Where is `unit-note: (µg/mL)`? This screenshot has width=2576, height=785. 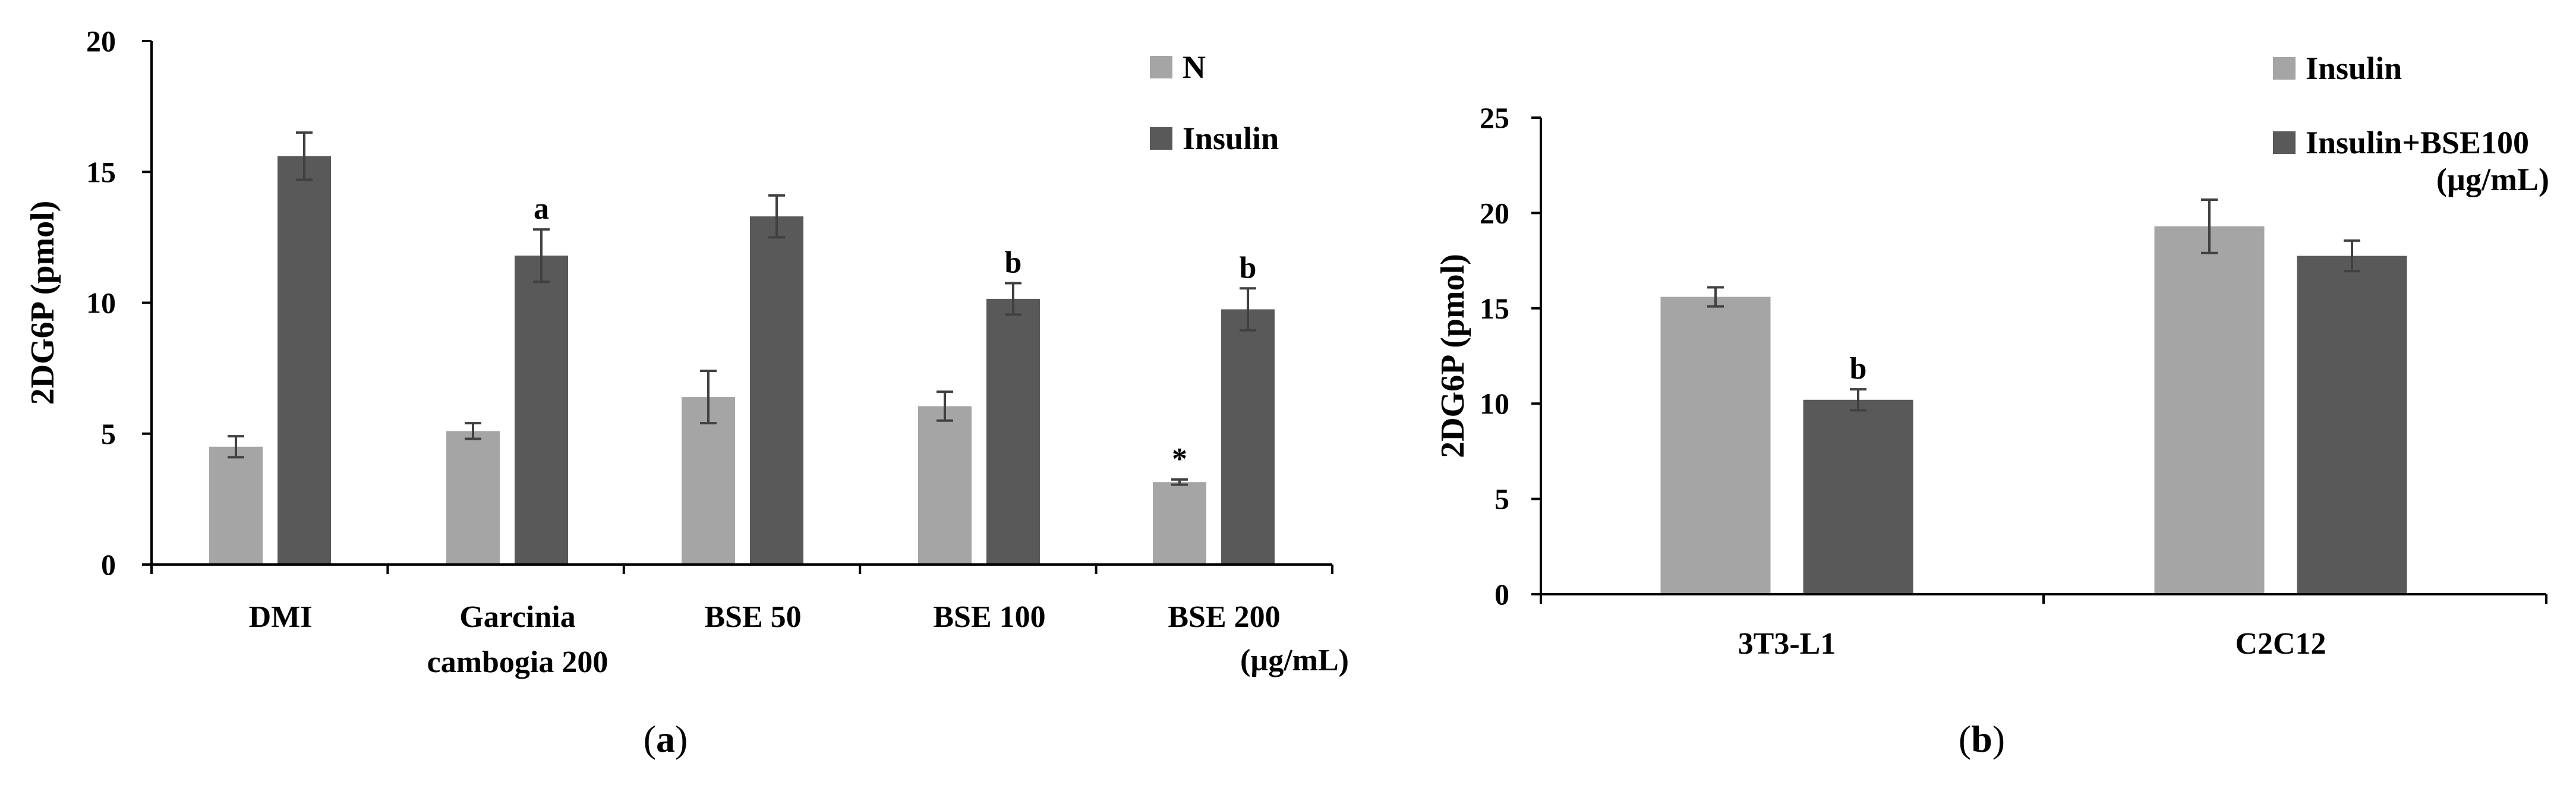
unit-note: (µg/mL) is located at coordinates (1294, 661).